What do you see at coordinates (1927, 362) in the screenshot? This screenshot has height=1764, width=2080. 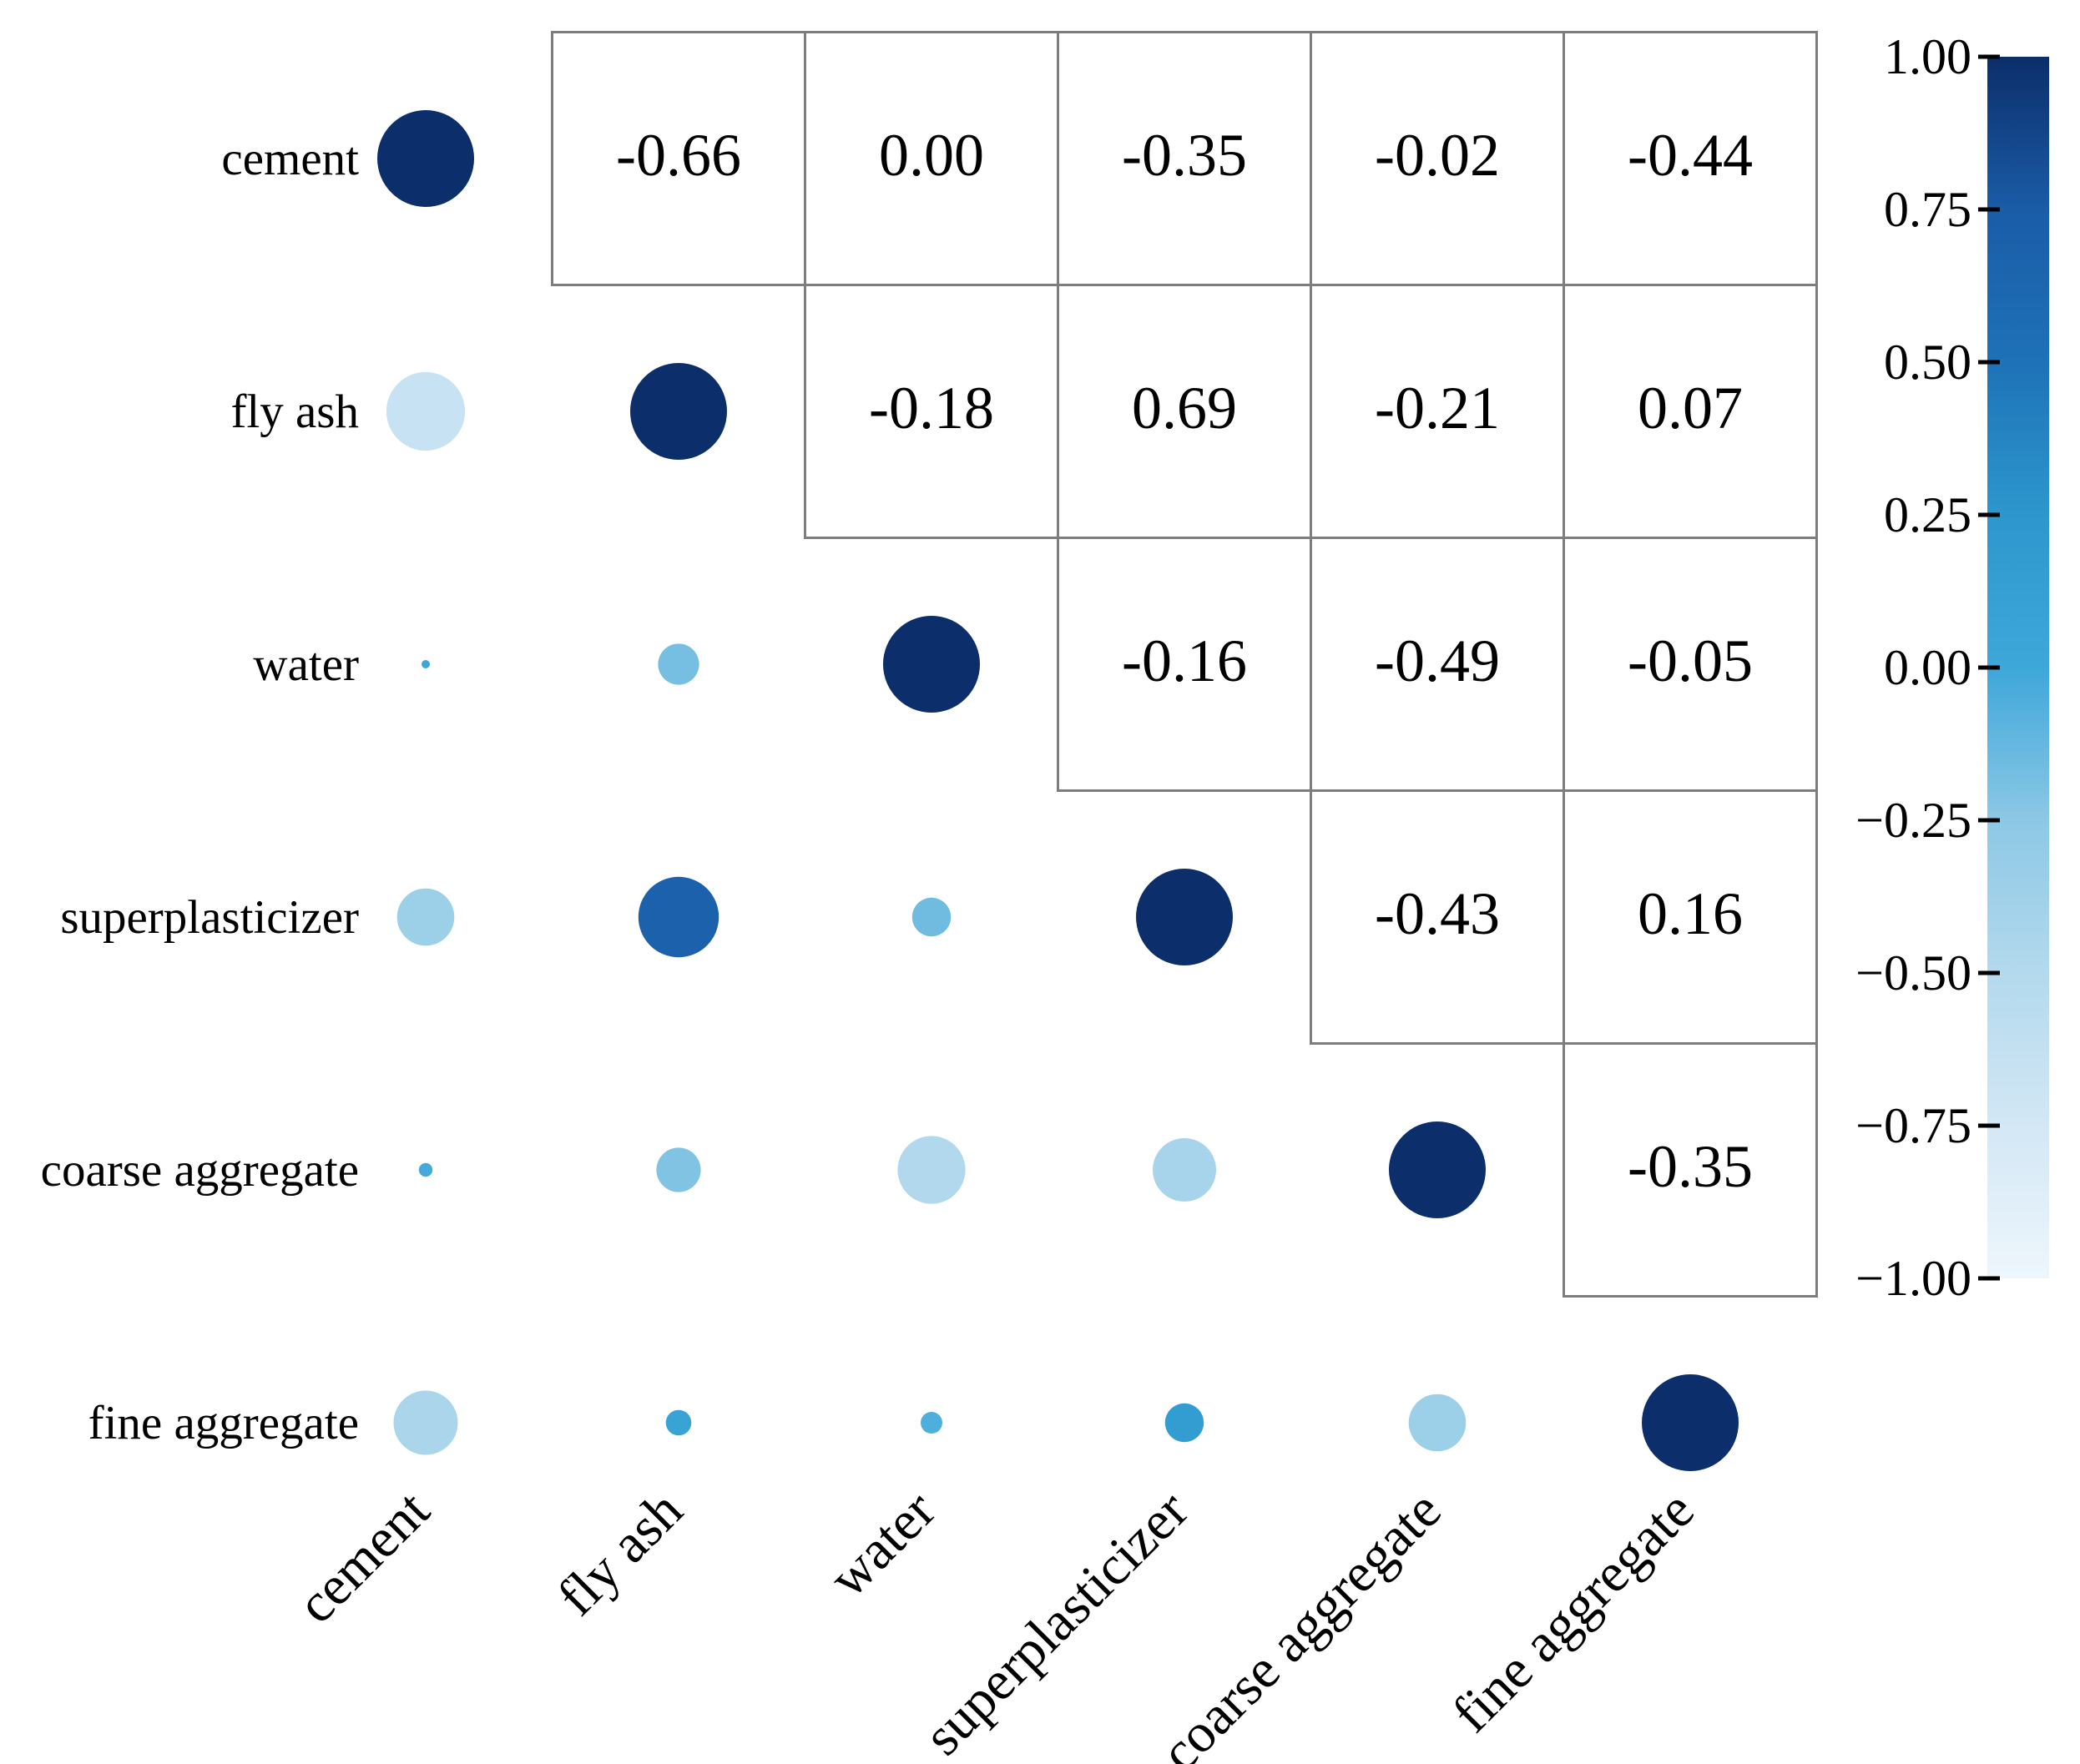 I see `colorbar-tick-label: 0.50` at bounding box center [1927, 362].